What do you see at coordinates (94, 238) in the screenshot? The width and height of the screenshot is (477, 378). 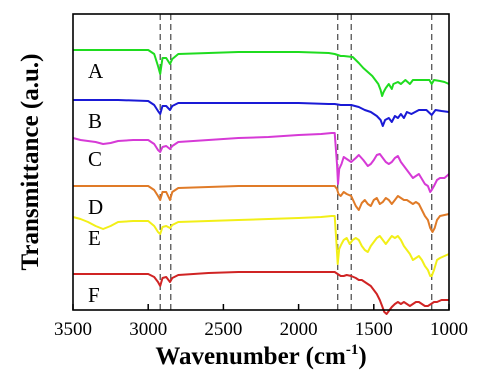 I see `series-label-E: E` at bounding box center [94, 238].